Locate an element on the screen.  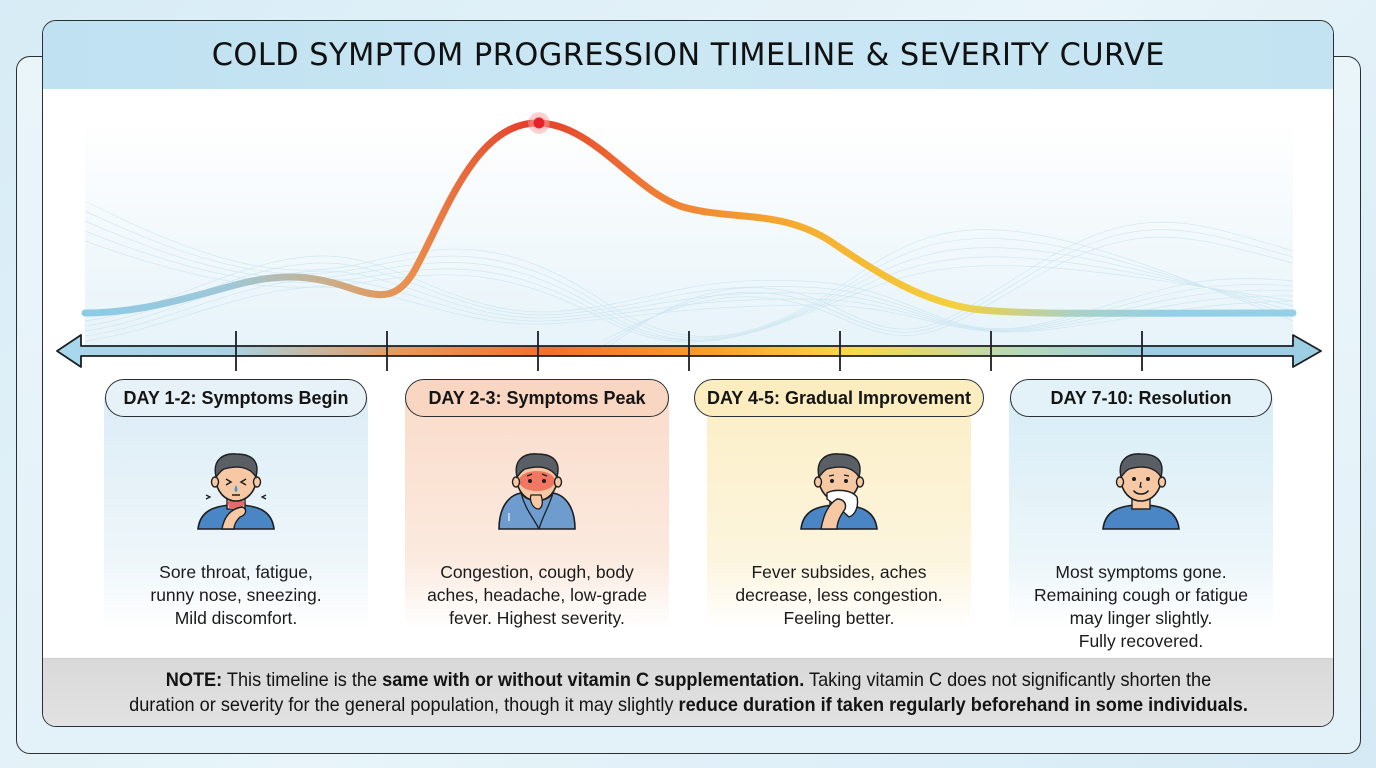
tissue-person-icon is located at coordinates (839, 491).